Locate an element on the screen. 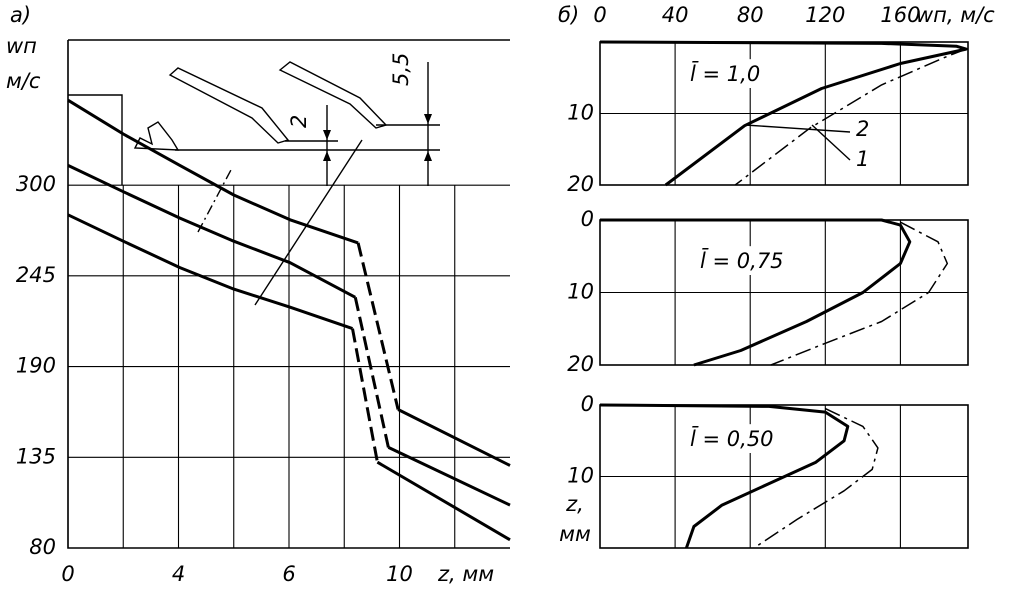 This screenshot has height=589, width=1019. x-tick-label: 6 is located at coordinates (288, 574).